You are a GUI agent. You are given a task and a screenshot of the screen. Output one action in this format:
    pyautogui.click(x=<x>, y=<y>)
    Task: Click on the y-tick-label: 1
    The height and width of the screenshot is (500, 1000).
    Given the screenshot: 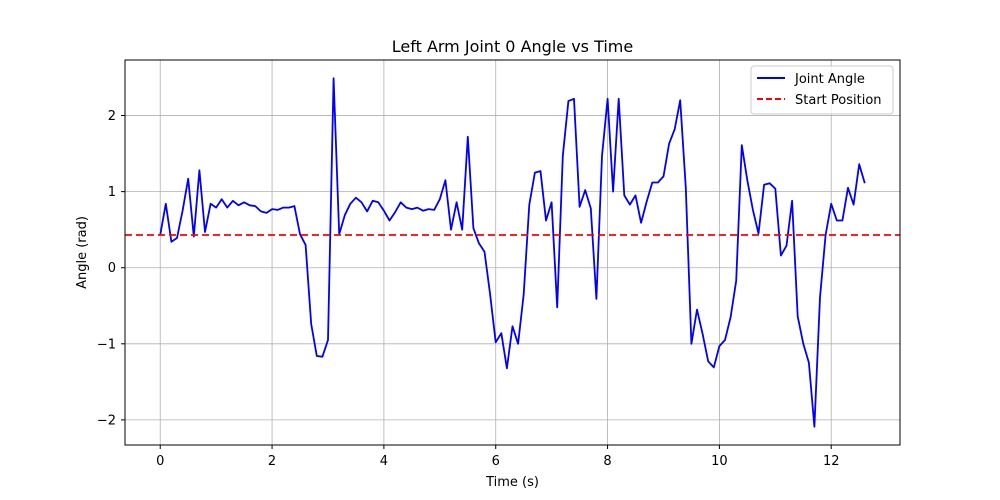 What is the action you would take?
    pyautogui.click(x=112, y=192)
    